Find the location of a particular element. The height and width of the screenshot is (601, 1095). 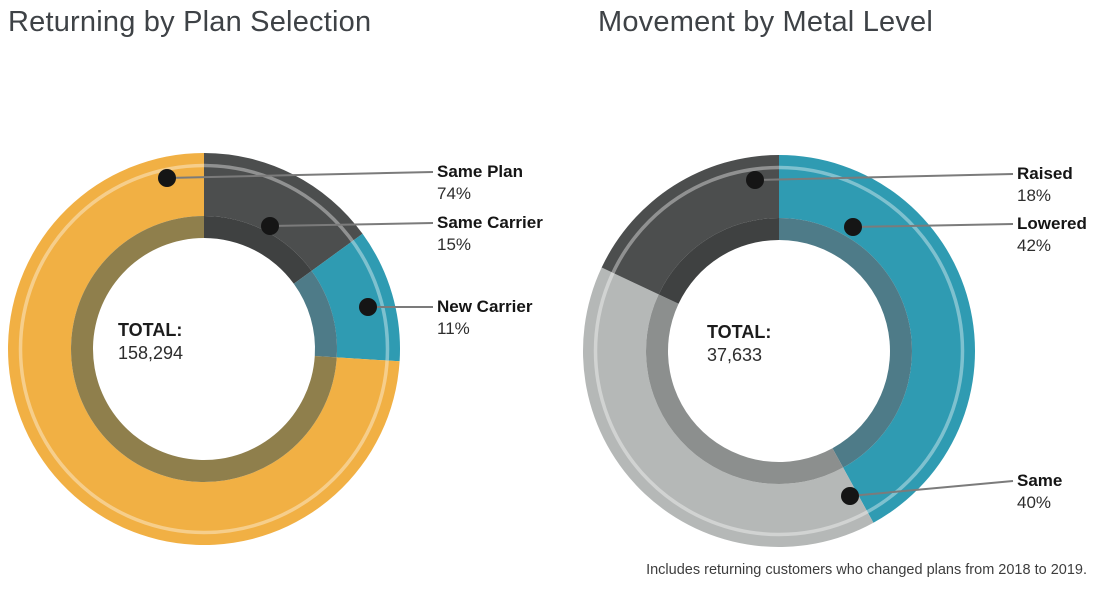

donut1-slice-new-carrier-inner-ring is located at coordinates (315, 314).